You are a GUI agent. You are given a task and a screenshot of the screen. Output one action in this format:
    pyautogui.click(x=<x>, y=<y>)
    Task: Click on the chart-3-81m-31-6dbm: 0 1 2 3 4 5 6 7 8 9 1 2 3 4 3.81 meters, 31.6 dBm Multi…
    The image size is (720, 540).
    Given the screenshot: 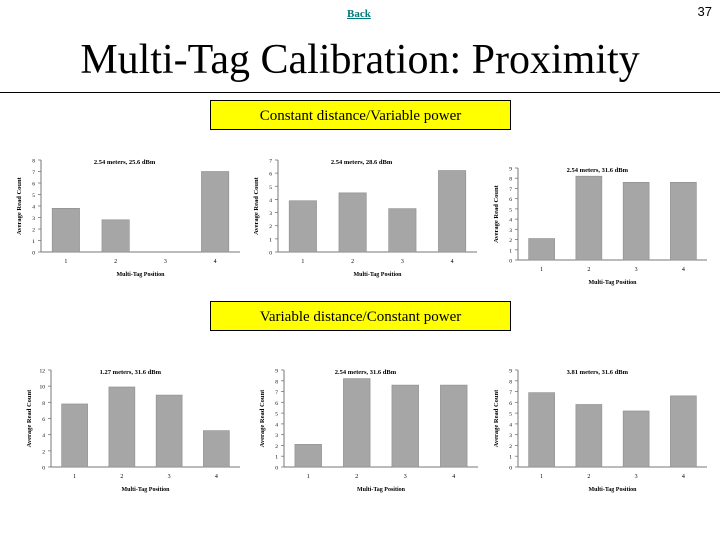 What is the action you would take?
    pyautogui.click(x=600, y=431)
    